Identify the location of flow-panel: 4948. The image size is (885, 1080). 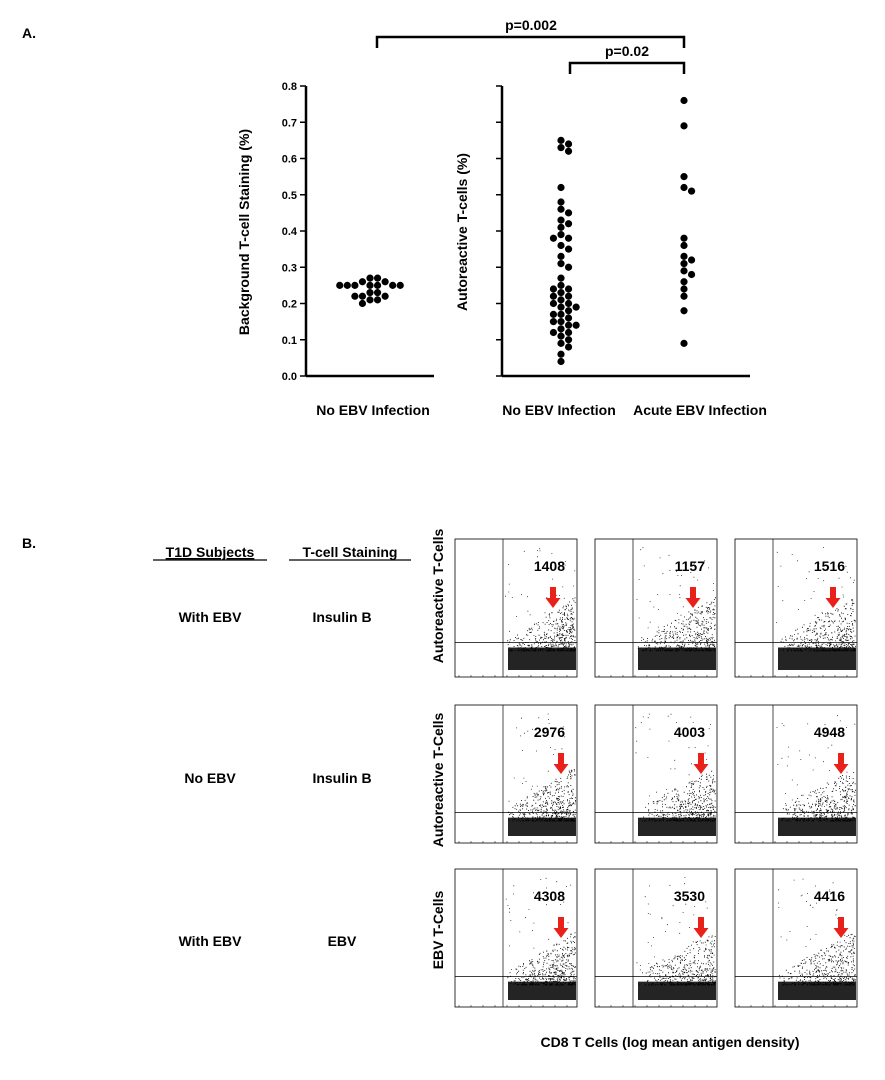
(796, 774).